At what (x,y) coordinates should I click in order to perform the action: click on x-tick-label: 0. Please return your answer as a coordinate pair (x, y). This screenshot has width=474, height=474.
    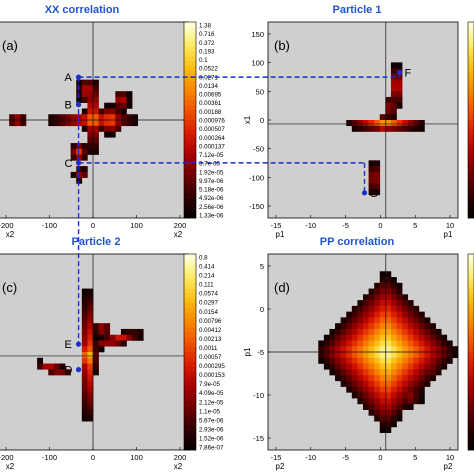
    Looking at the image, I should click on (380, 457).